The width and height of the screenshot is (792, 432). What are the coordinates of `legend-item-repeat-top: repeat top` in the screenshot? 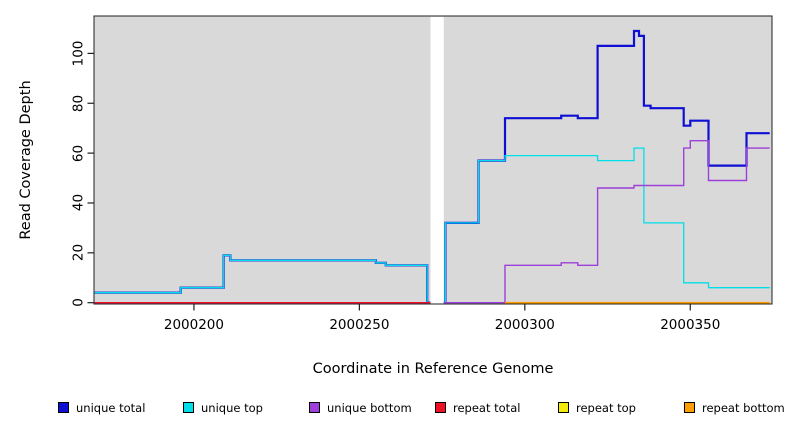 It's located at (597, 407).